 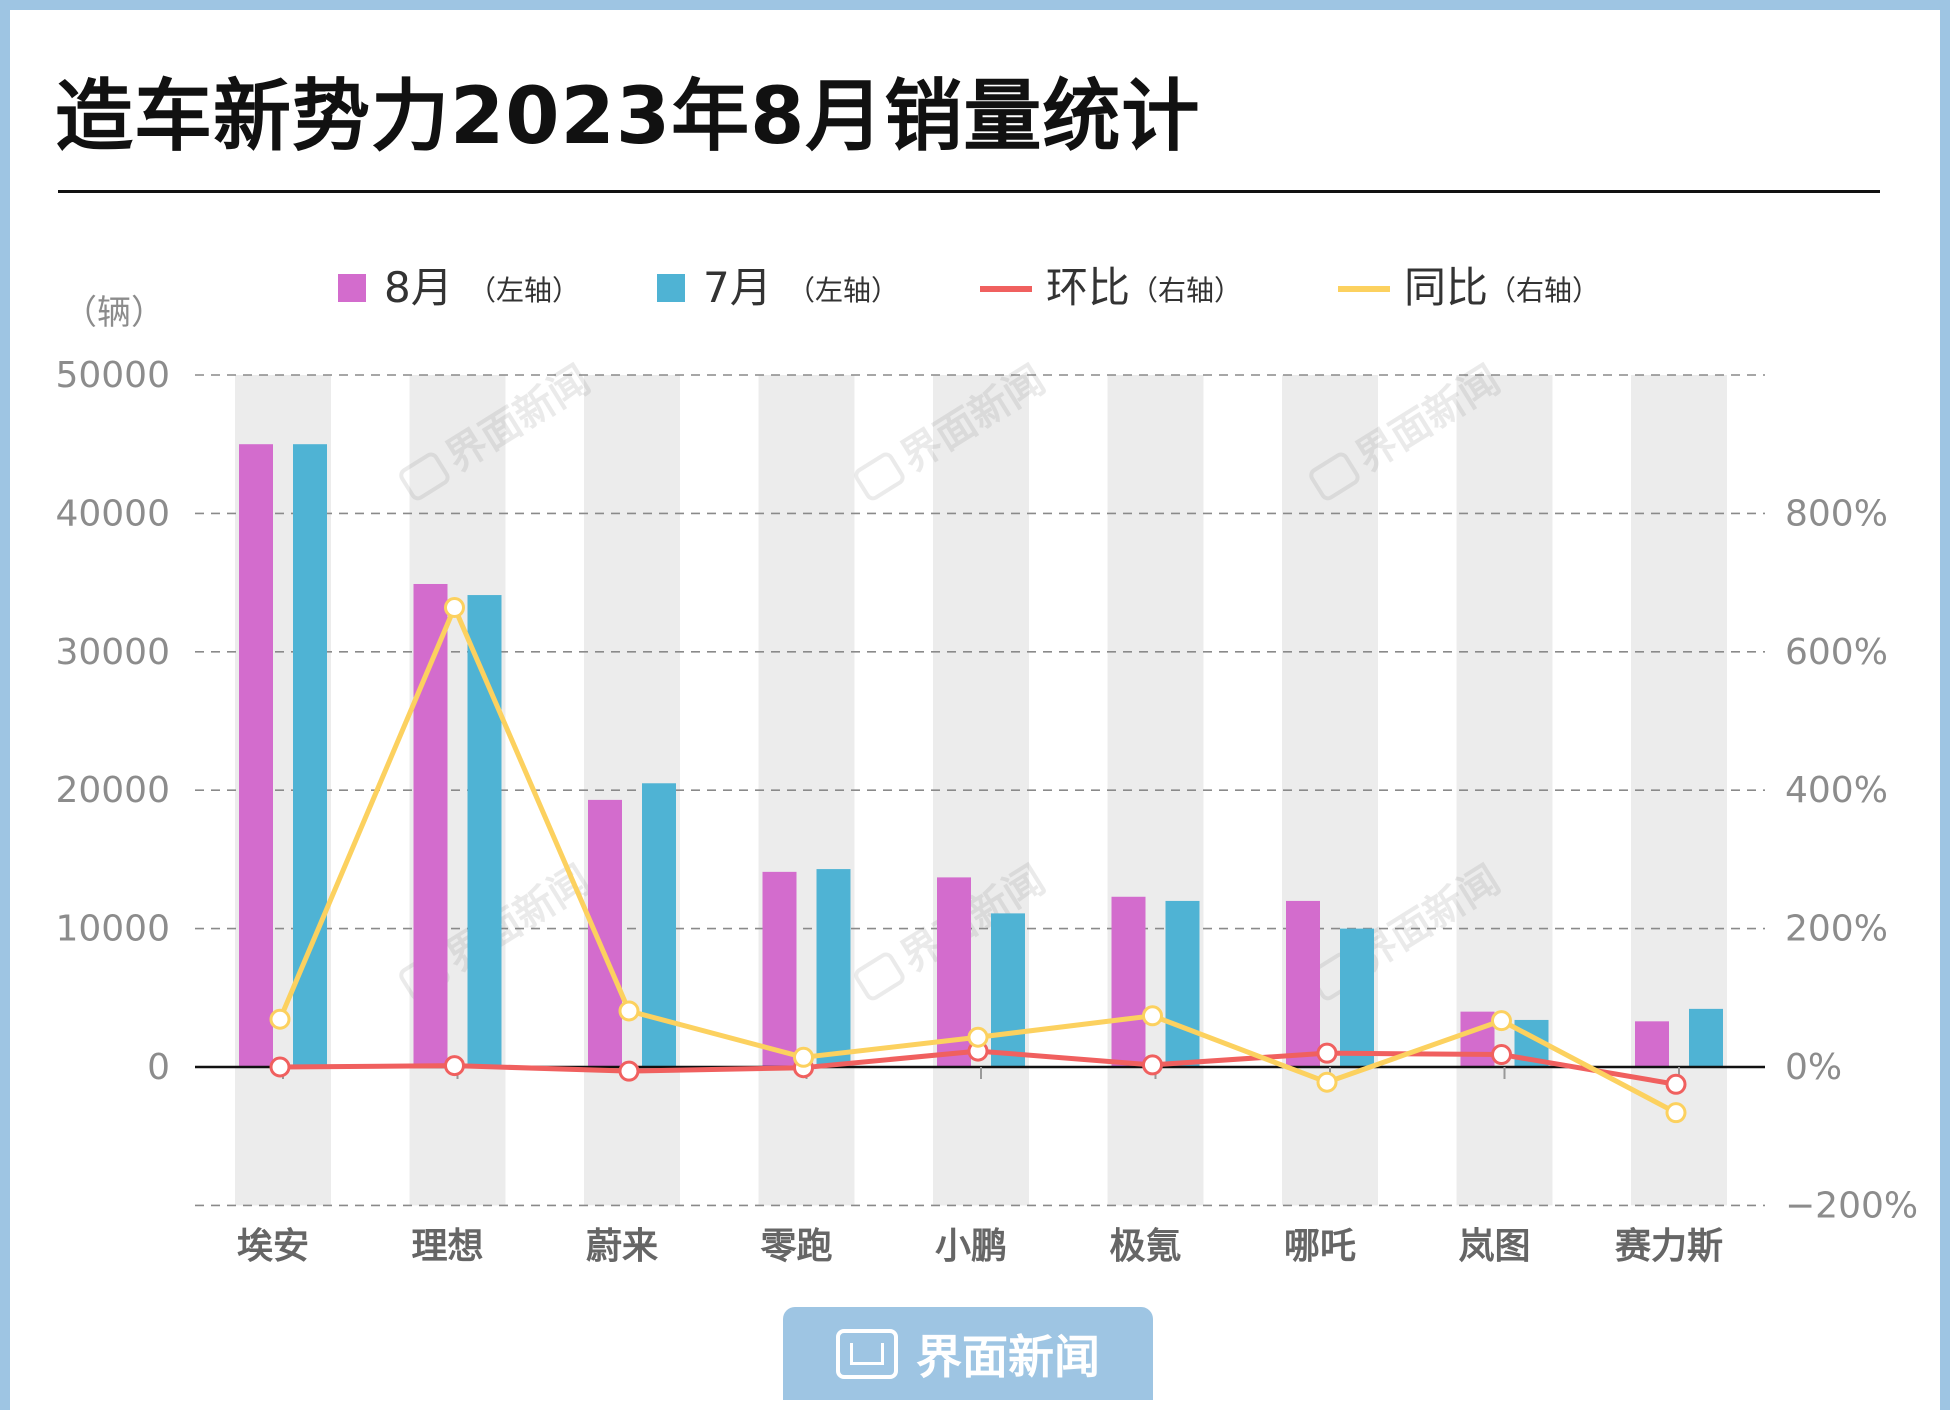 What do you see at coordinates (1008, 1356) in the screenshot?
I see `footer-brand-text: 界面新闻` at bounding box center [1008, 1356].